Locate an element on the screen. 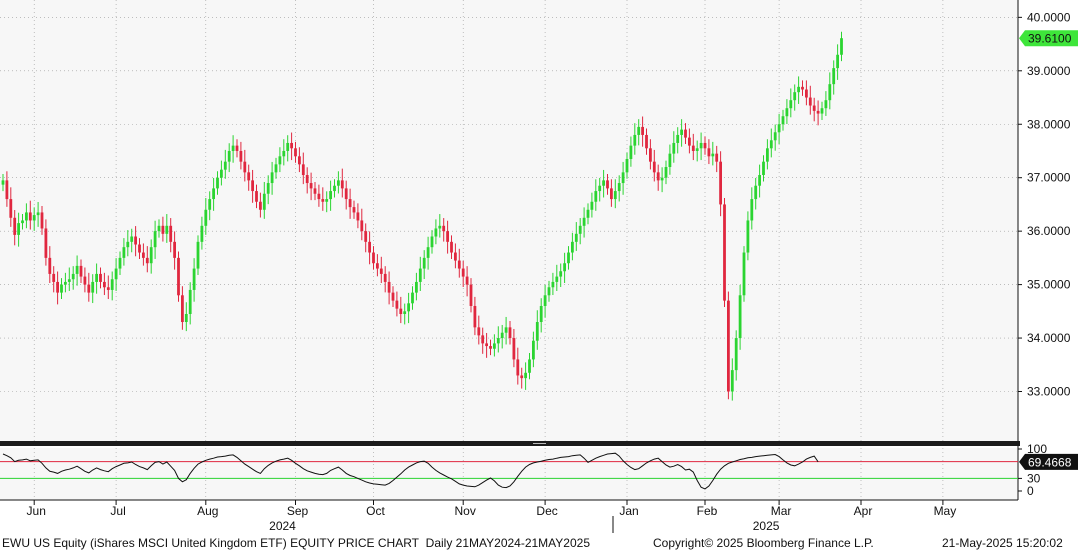 Image resolution: width=1078 pixels, height=557 pixels. price-tick-label: 37.0000 is located at coordinates (1049, 178).